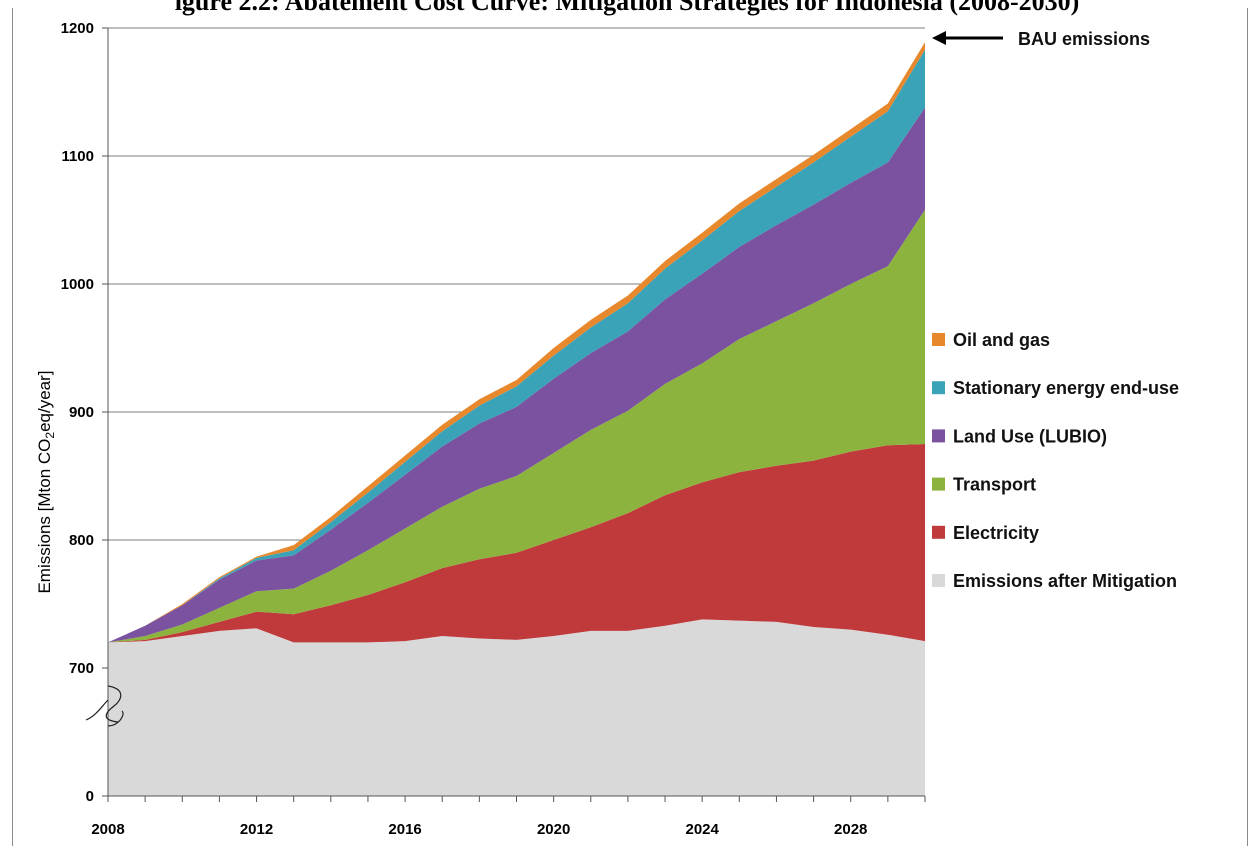  I want to click on area-emissions-after-mitigation, so click(516, 707).